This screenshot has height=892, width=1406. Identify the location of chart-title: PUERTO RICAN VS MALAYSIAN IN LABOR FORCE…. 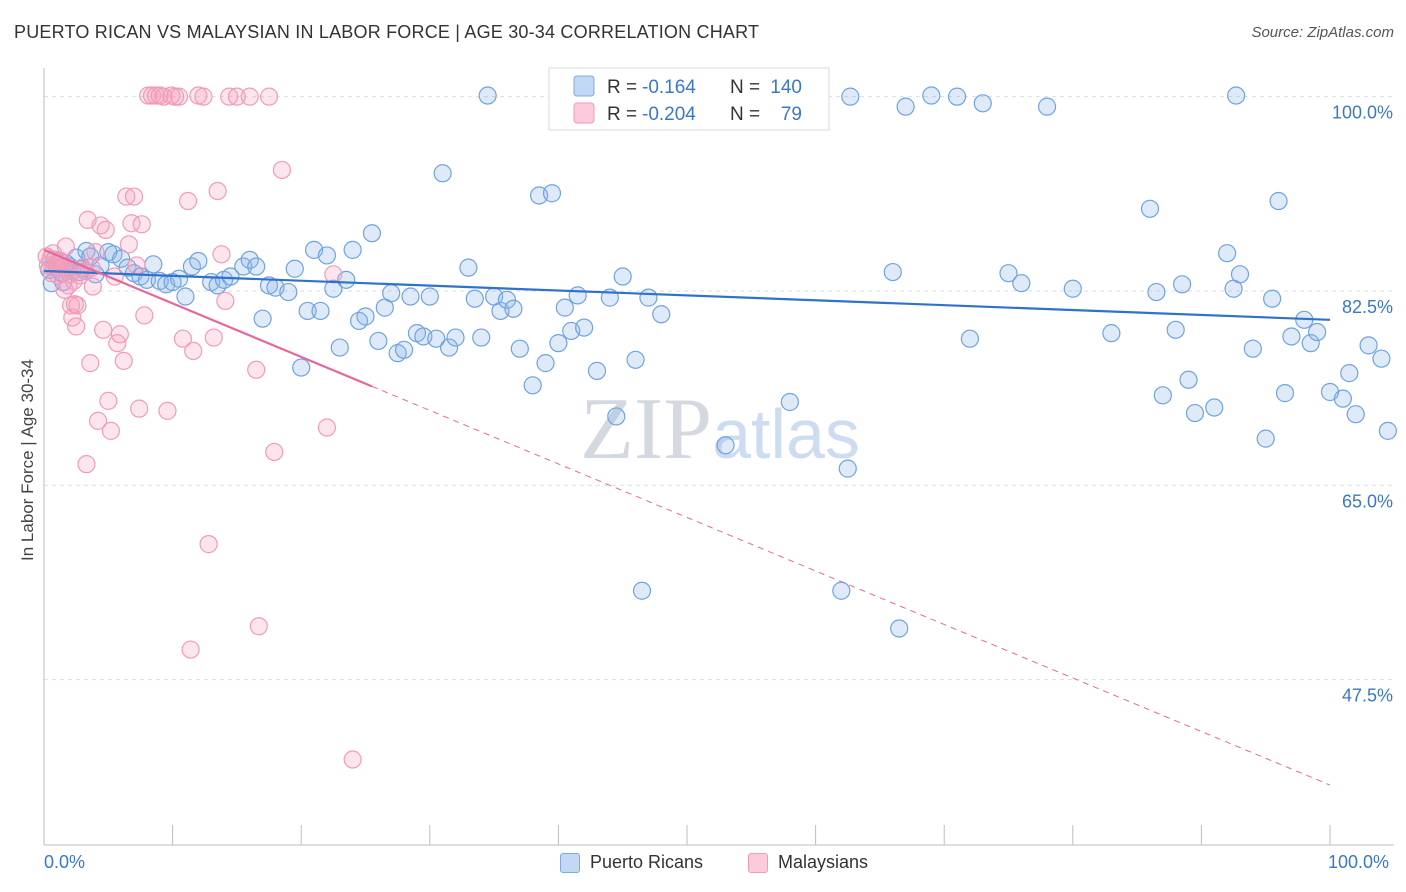
(387, 32).